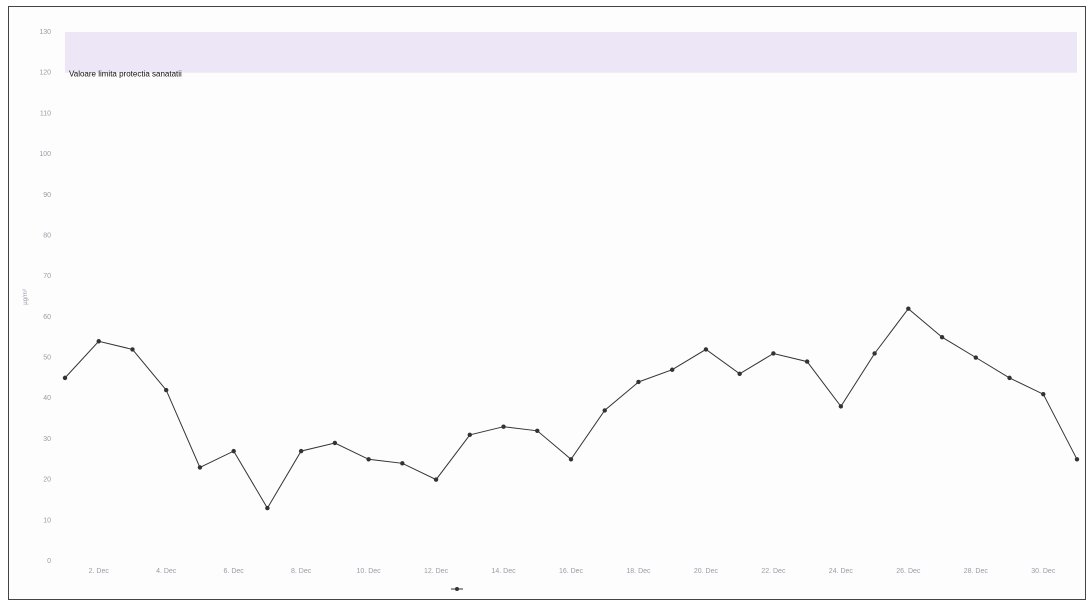 Image resolution: width=1088 pixels, height=603 pixels. What do you see at coordinates (47, 235) in the screenshot?
I see `y-tick-label: 80` at bounding box center [47, 235].